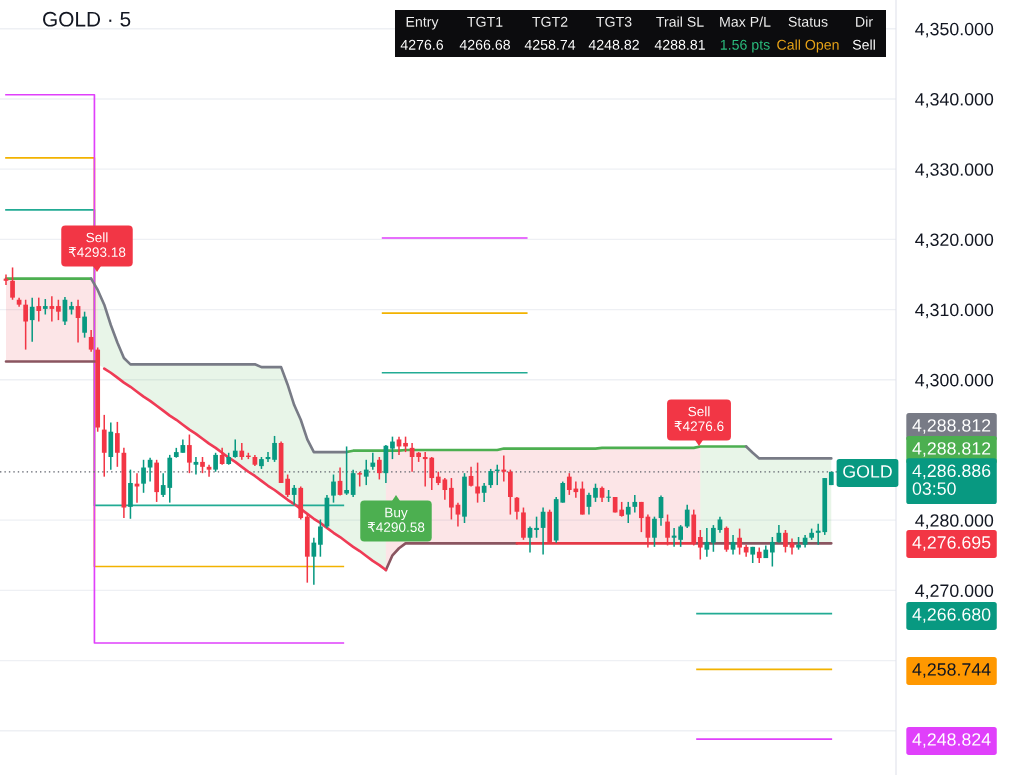  I want to click on annotation: Sell ₹4293.18, so click(97, 244).